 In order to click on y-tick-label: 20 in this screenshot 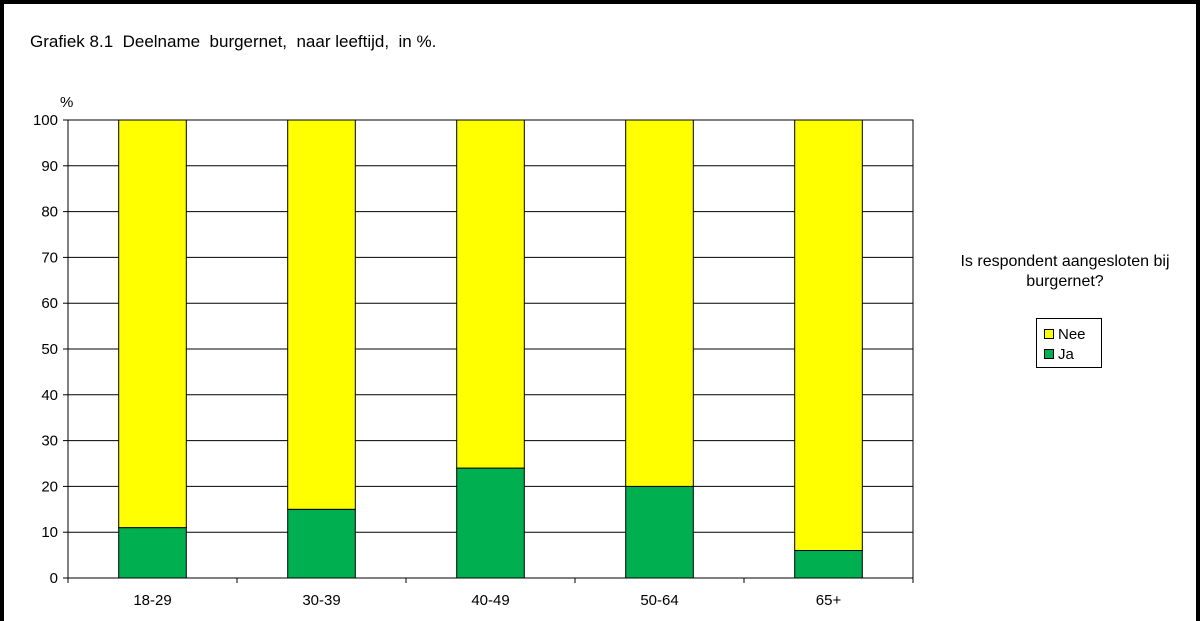, I will do `click(49, 486)`.